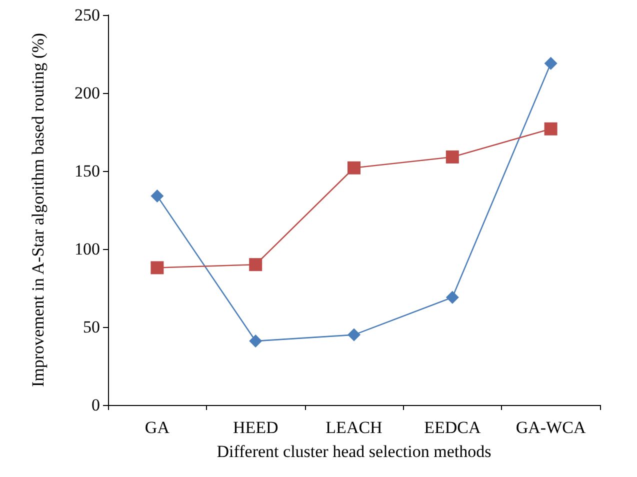 The height and width of the screenshot is (477, 637). Describe the element at coordinates (91, 327) in the screenshot. I see `y-tick-label: 50` at that location.